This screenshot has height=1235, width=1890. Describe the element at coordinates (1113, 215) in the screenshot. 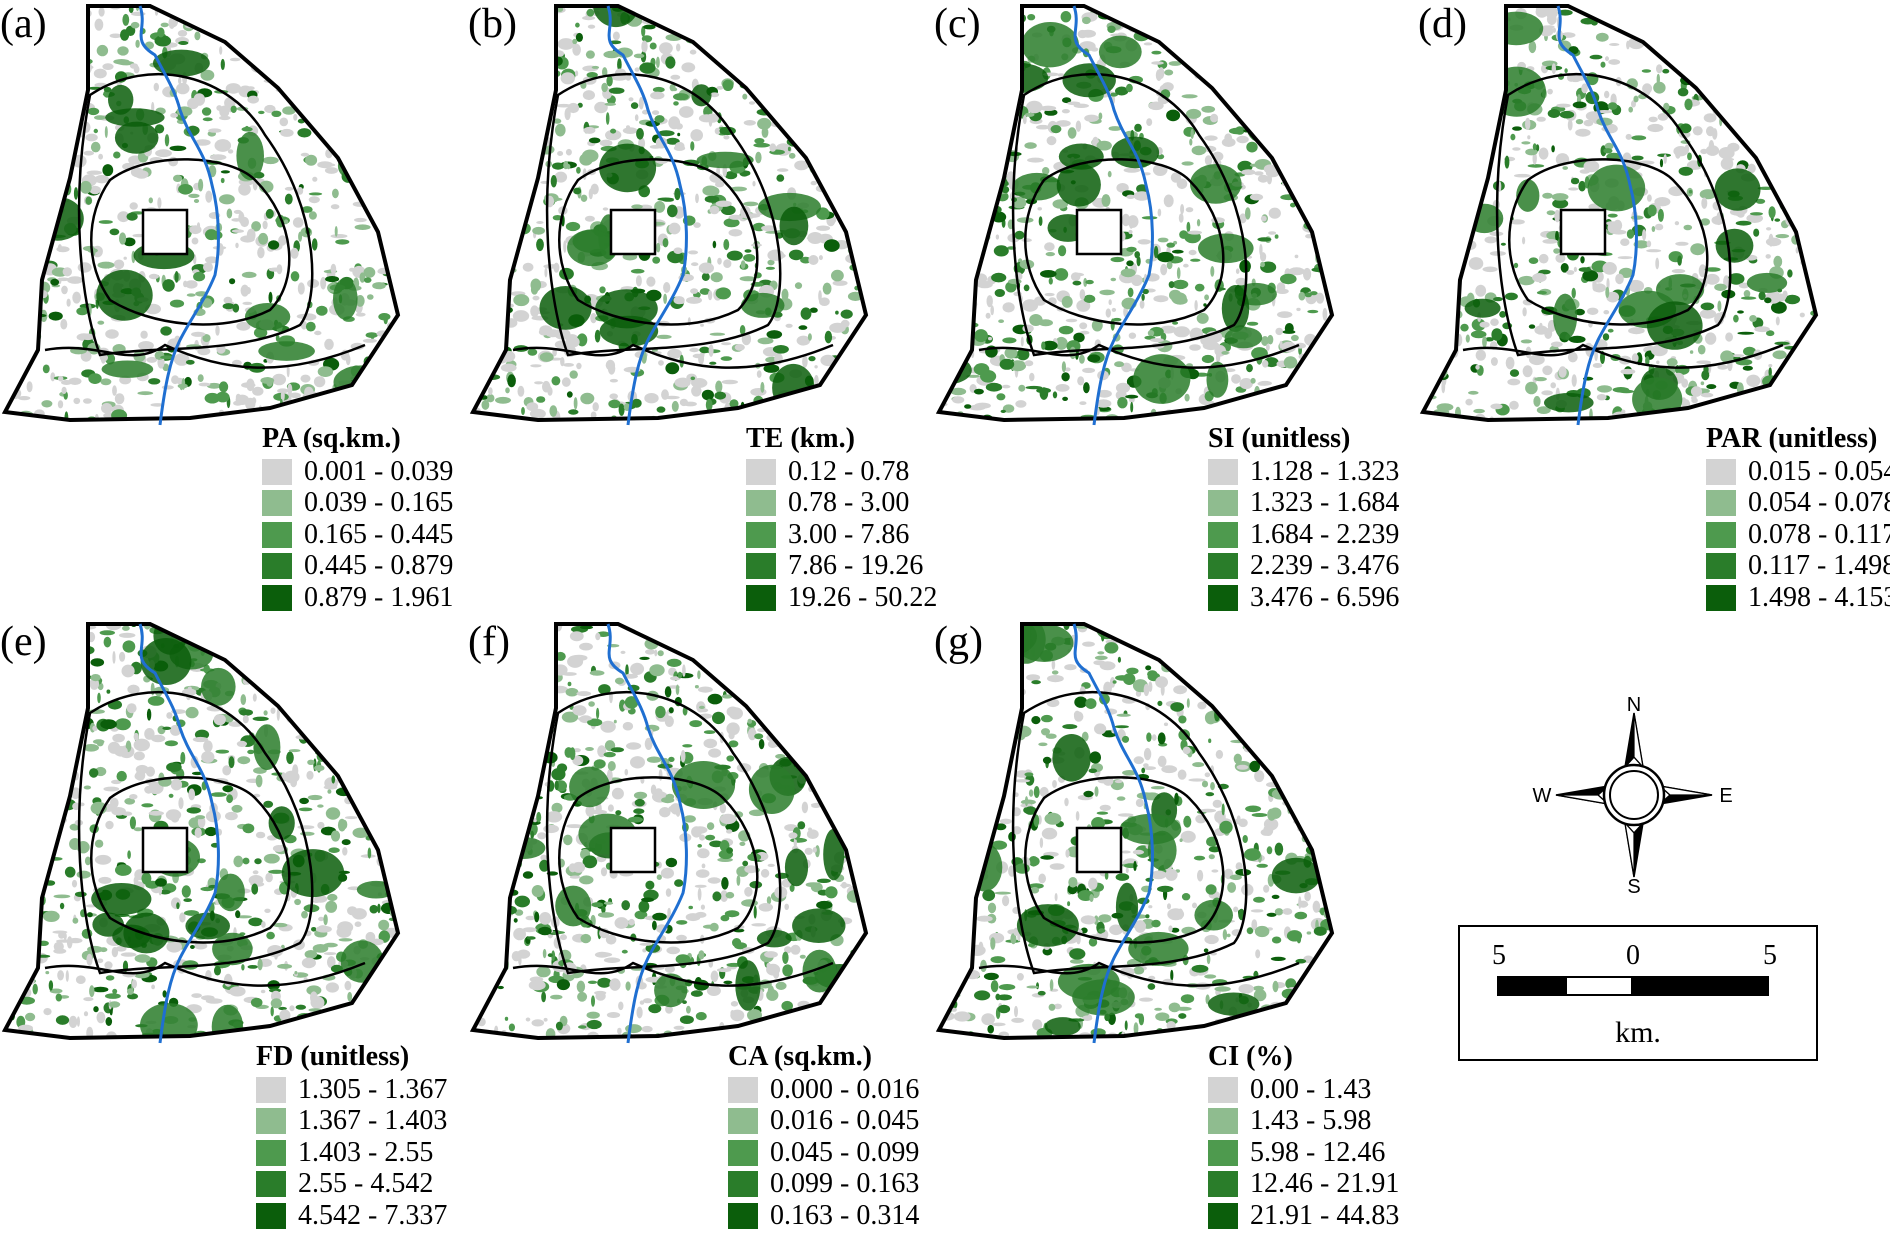

I see `river` at that location.